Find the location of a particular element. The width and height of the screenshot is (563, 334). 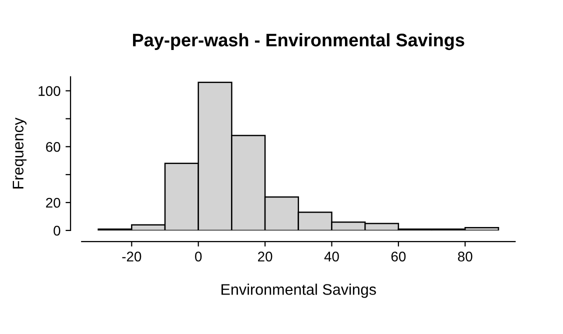

y-tick-label: 0 is located at coordinates (57, 231).